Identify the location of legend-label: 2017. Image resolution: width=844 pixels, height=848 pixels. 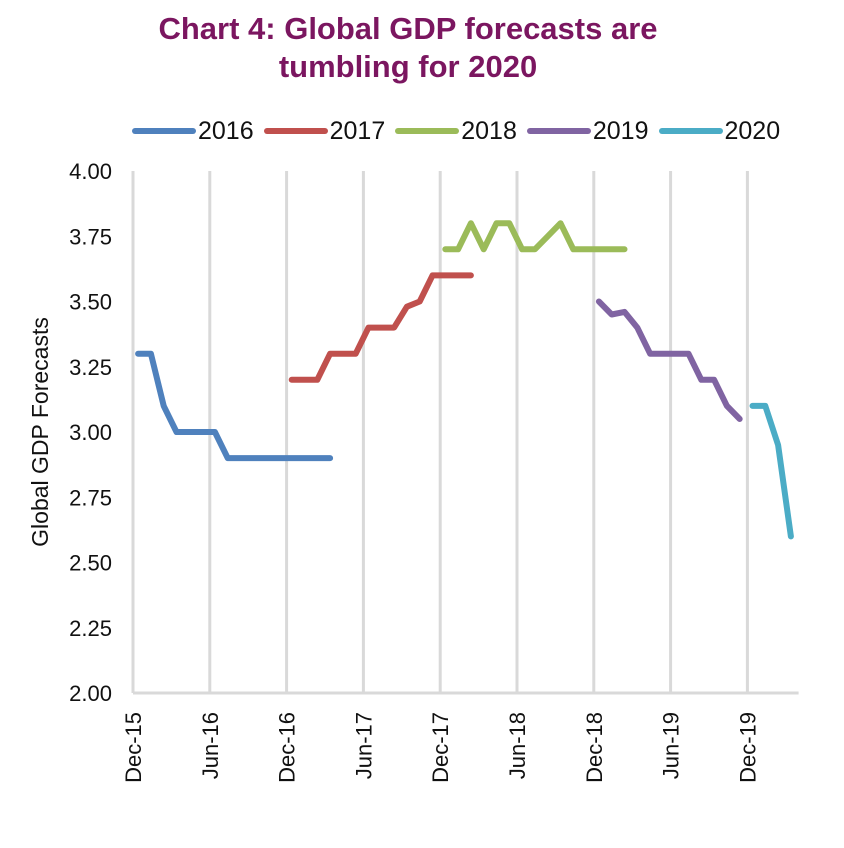
(357, 130).